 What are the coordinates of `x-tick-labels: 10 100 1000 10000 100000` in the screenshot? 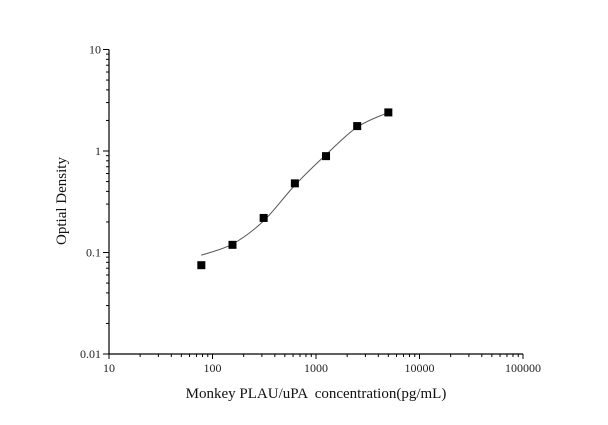 It's located at (322, 368).